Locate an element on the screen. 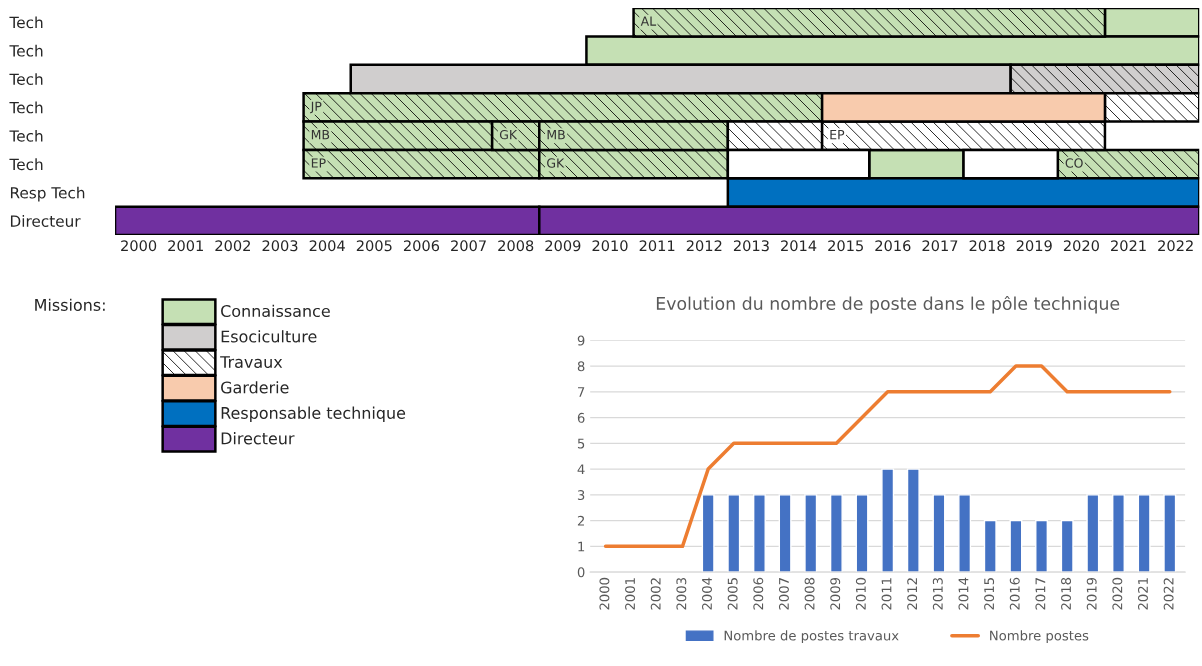  legend-label: Garderie is located at coordinates (255, 387).